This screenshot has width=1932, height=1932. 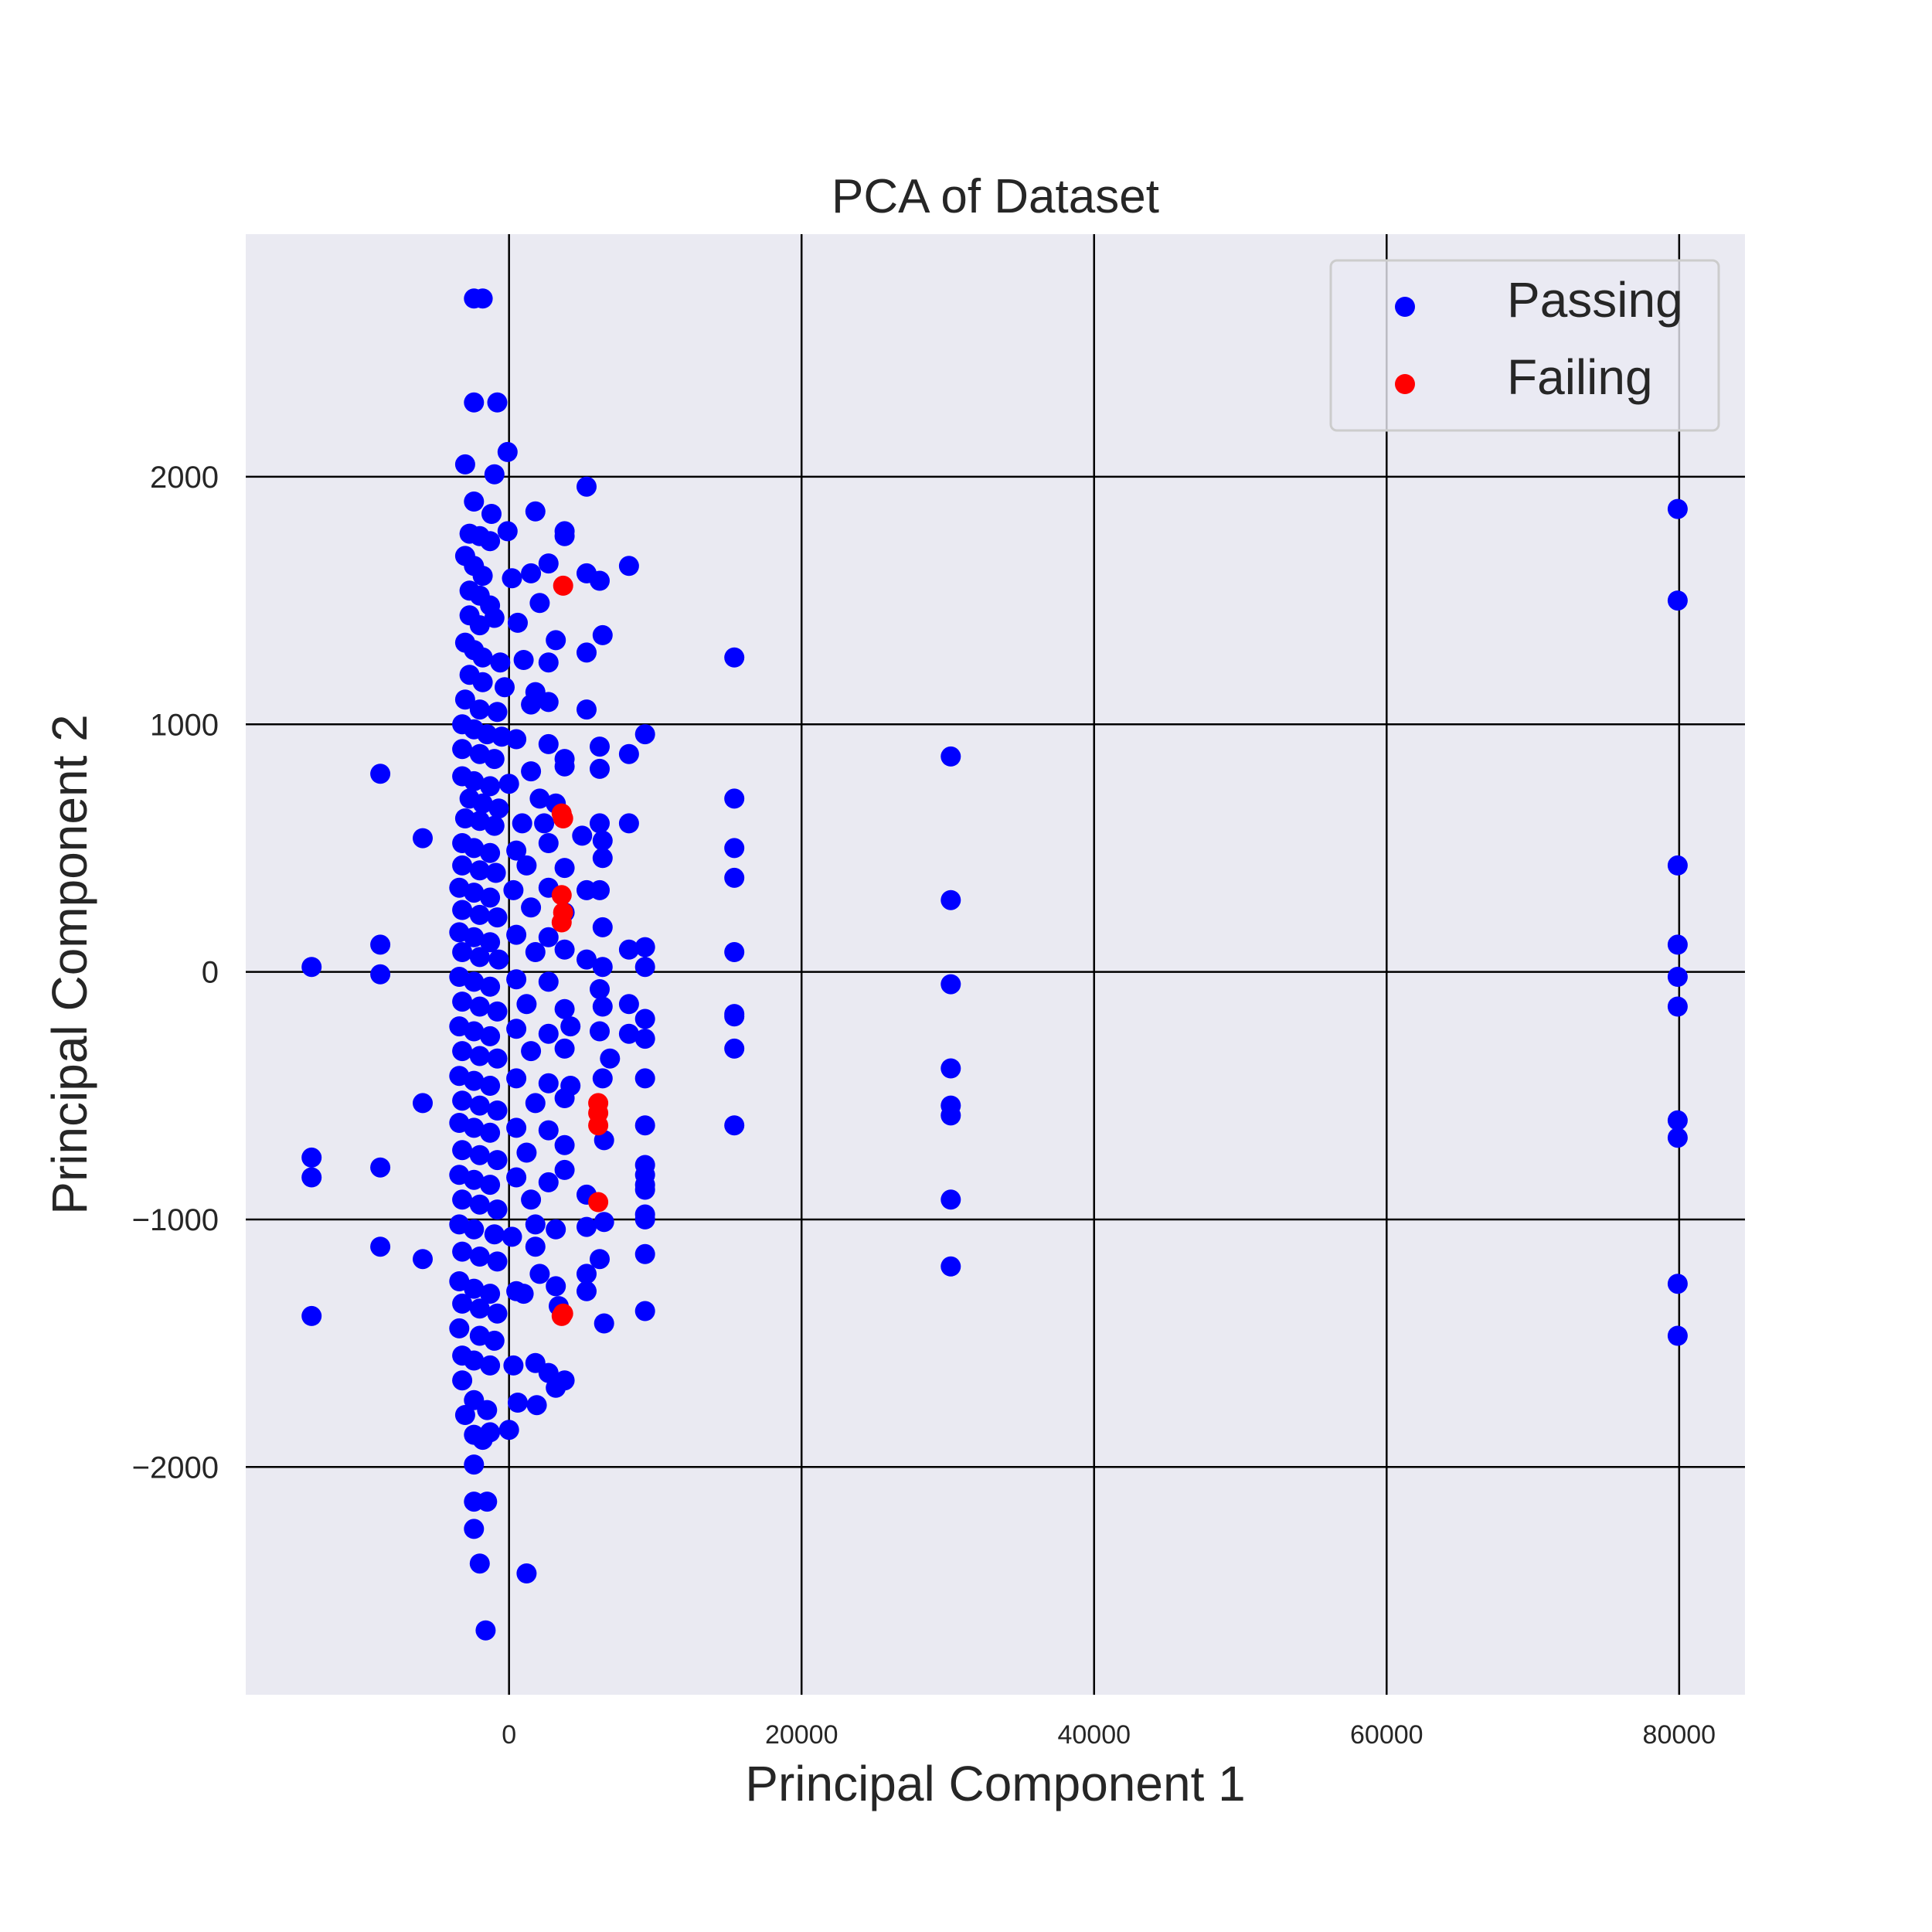 I want to click on y-tick-label: −1000, so click(x=176, y=1220).